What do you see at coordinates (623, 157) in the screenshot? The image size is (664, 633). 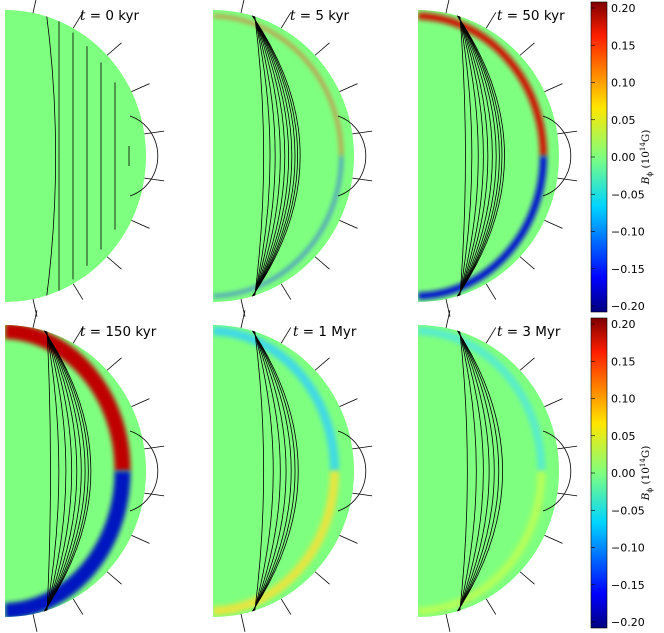 I see `colorbar-tick-label: 0.00` at bounding box center [623, 157].